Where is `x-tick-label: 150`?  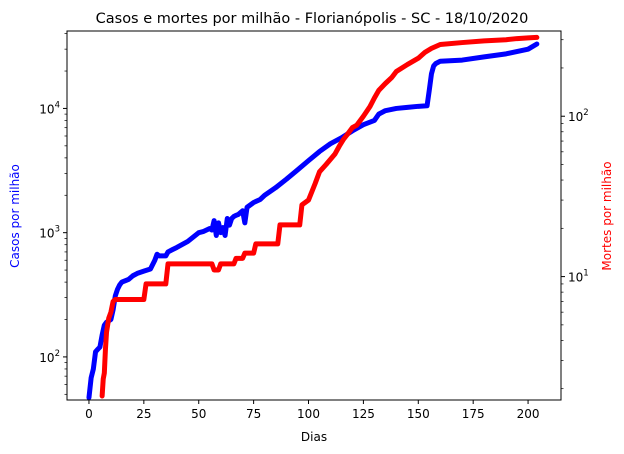 x-tick-label: 150 is located at coordinates (418, 414).